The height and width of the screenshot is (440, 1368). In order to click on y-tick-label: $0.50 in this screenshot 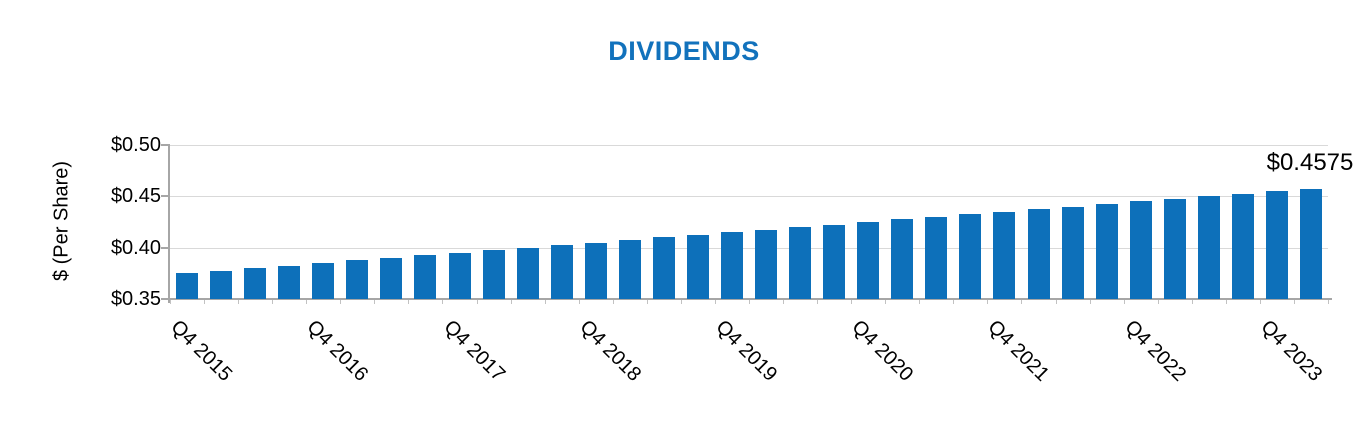, I will do `click(135, 145)`.